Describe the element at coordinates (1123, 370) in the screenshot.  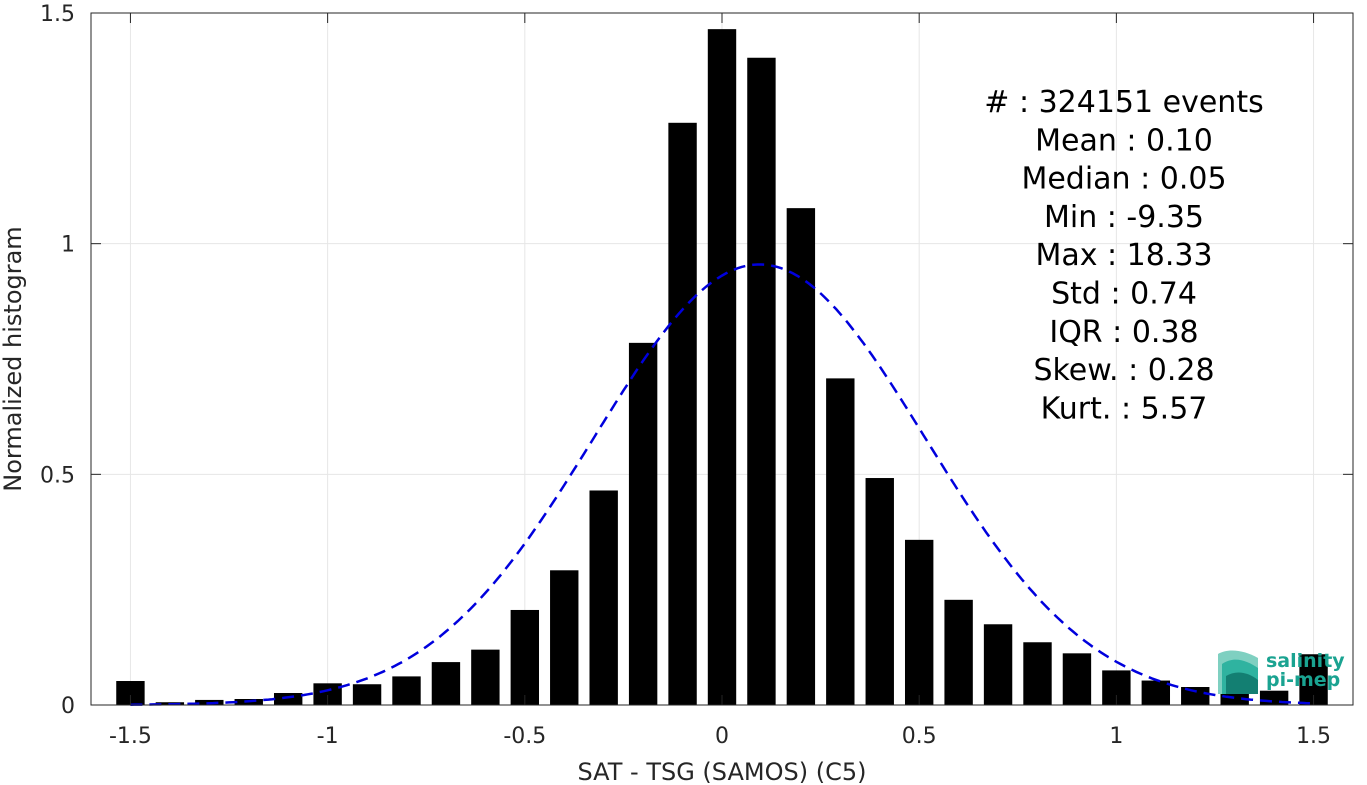
I see `stat-line: Skew. : 0.28` at that location.